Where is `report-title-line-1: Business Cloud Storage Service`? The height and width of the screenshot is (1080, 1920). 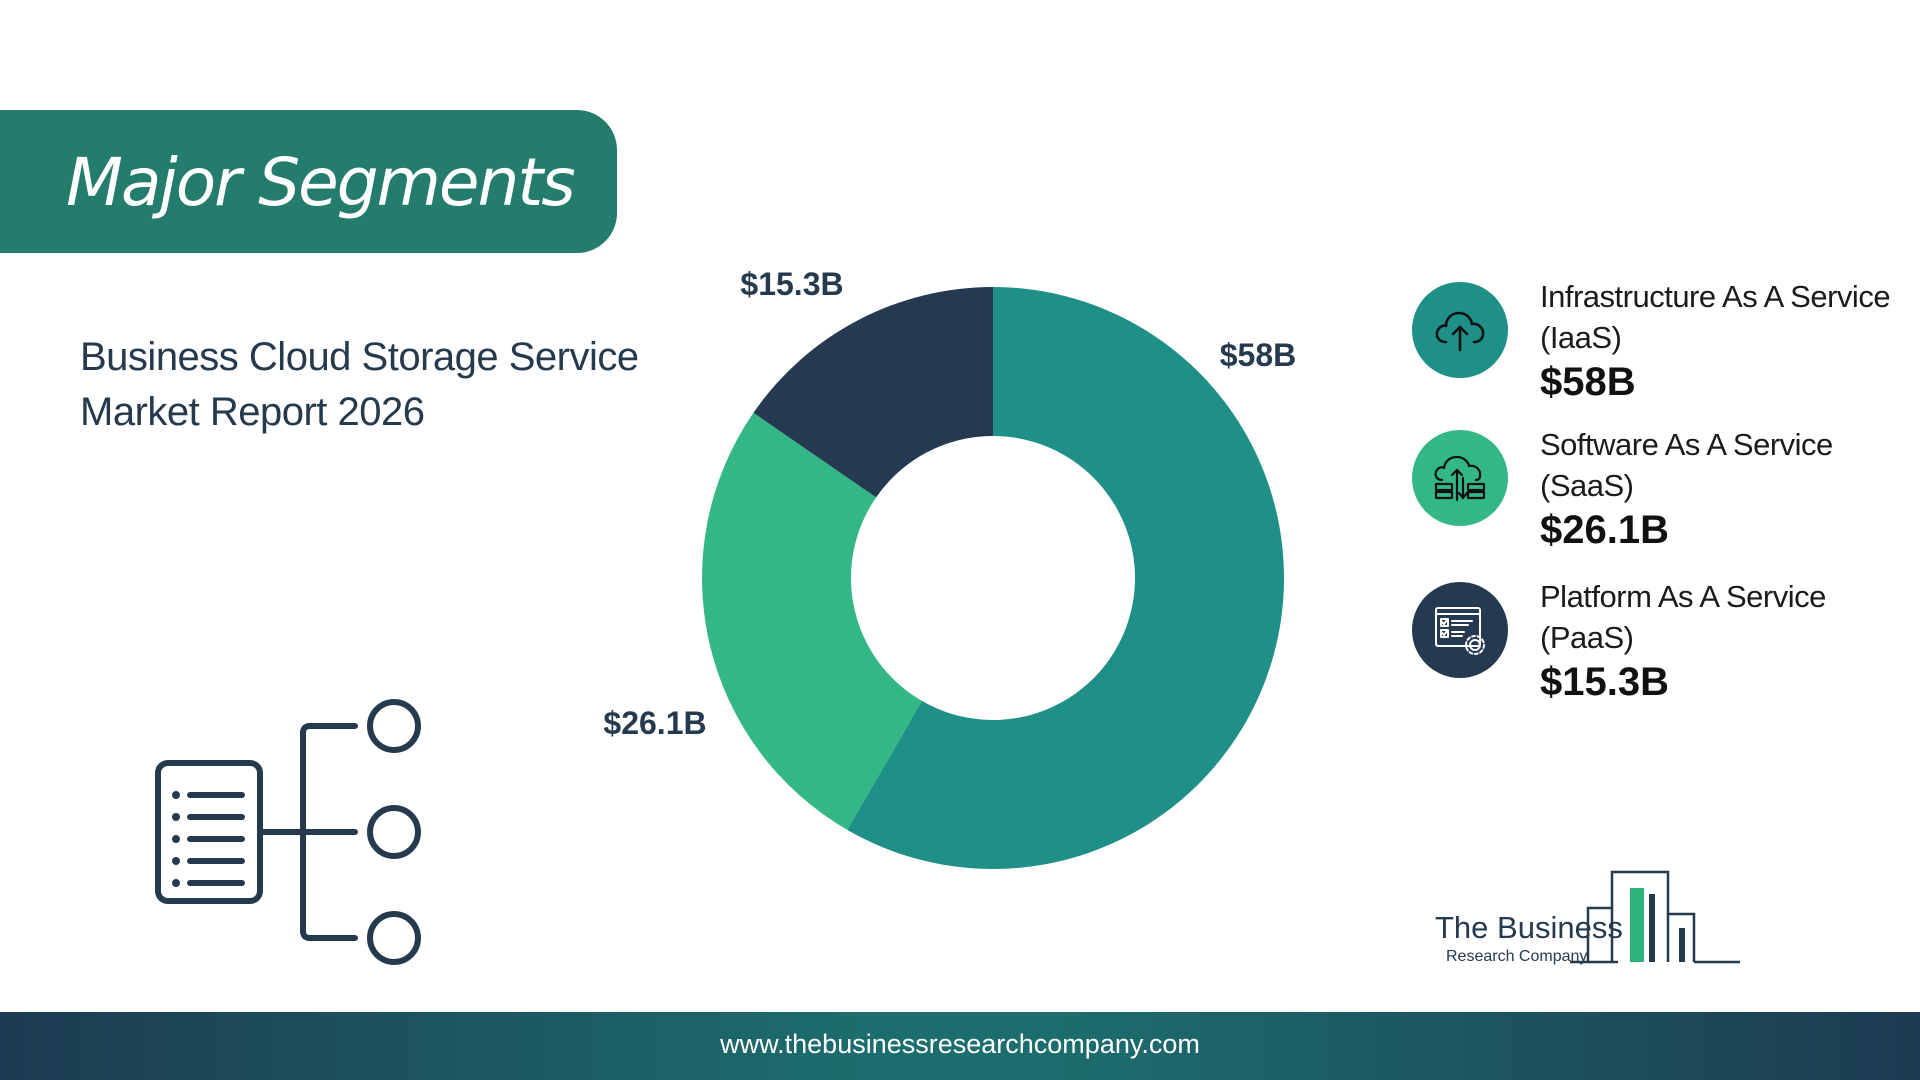
report-title-line-1: Business Cloud Storage Service is located at coordinates (359, 357).